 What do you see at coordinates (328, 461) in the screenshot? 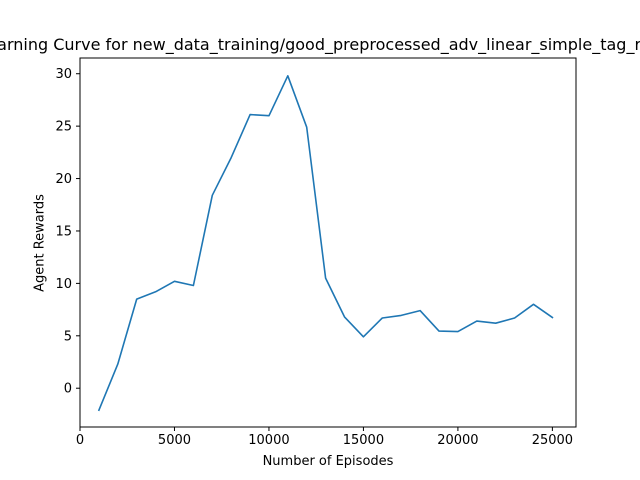
I see `x-axis-label: Number of Episodes` at bounding box center [328, 461].